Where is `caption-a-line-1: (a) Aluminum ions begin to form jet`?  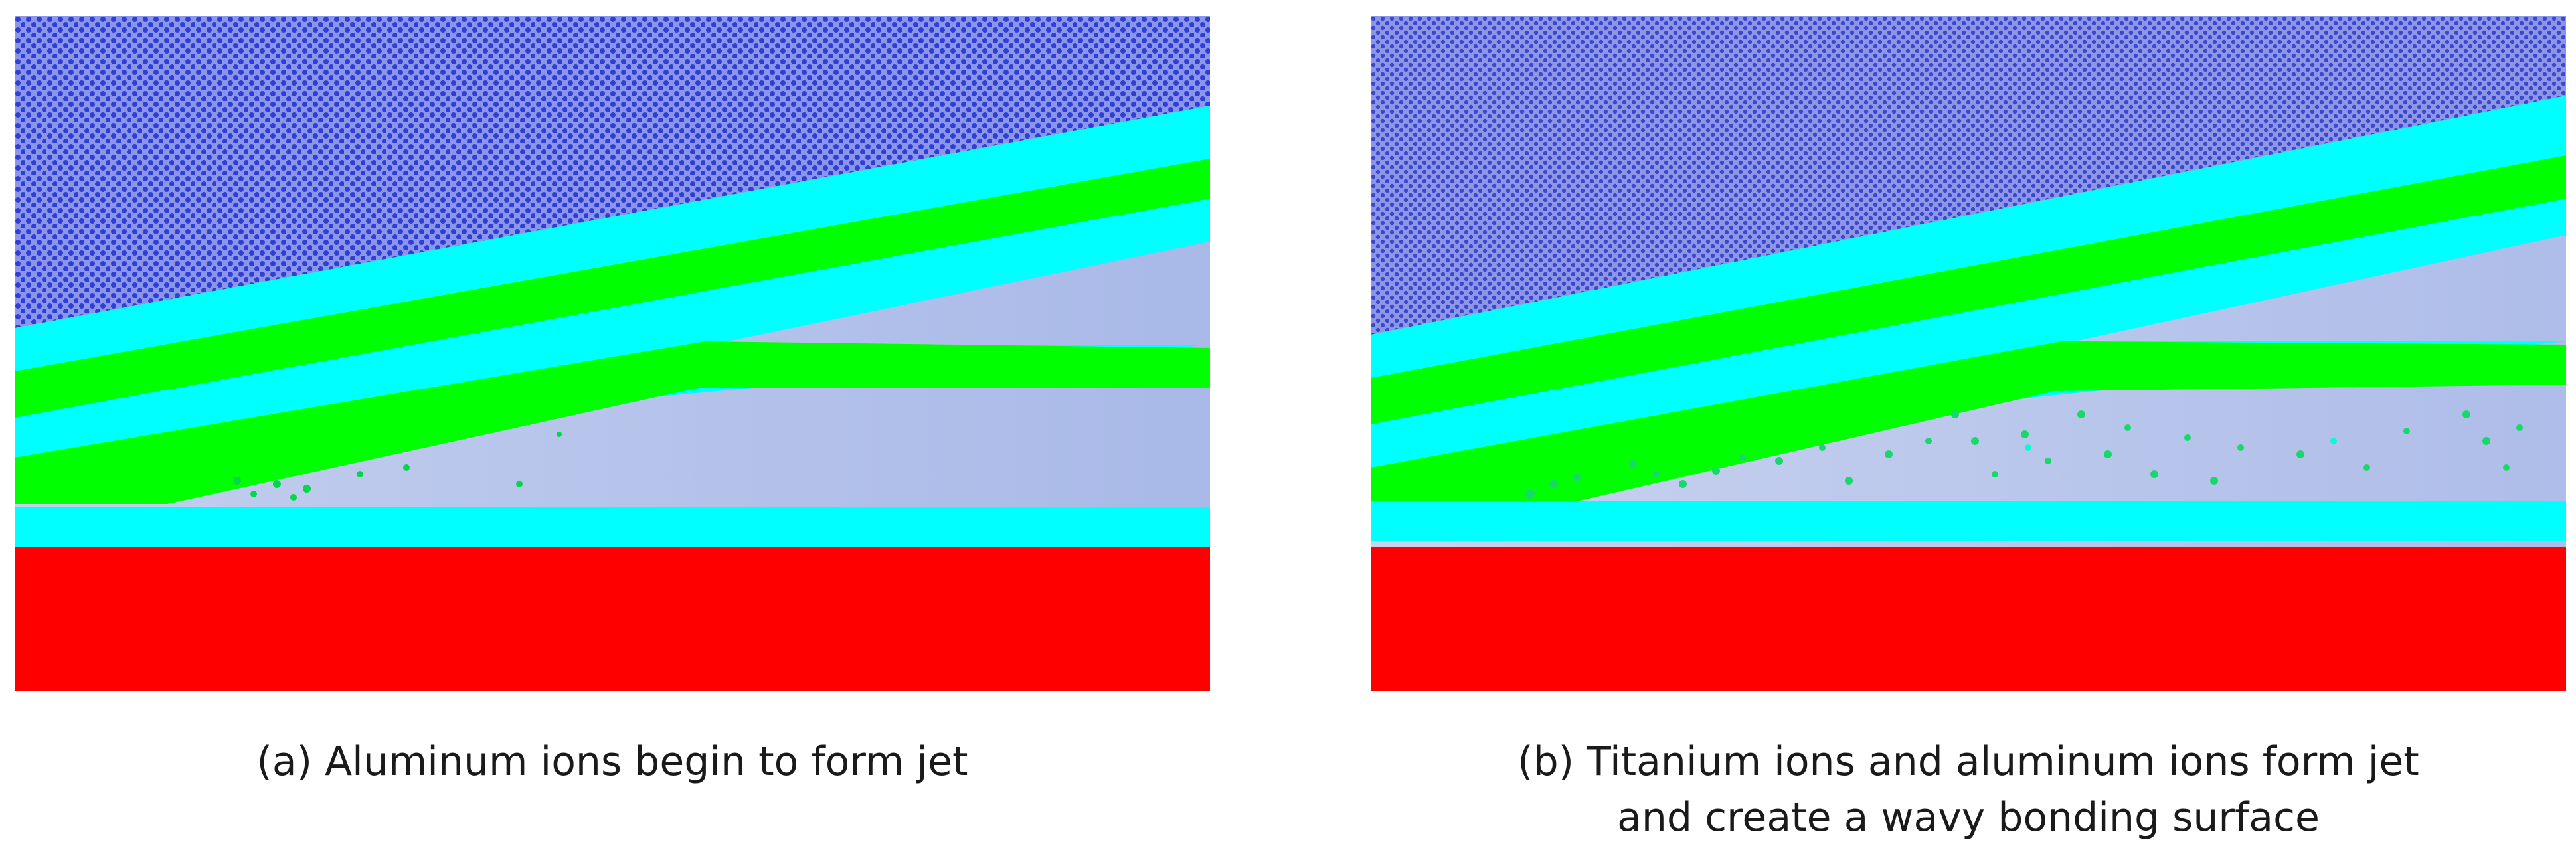
caption-a-line-1: (a) Aluminum ions begin to form jet is located at coordinates (612, 761).